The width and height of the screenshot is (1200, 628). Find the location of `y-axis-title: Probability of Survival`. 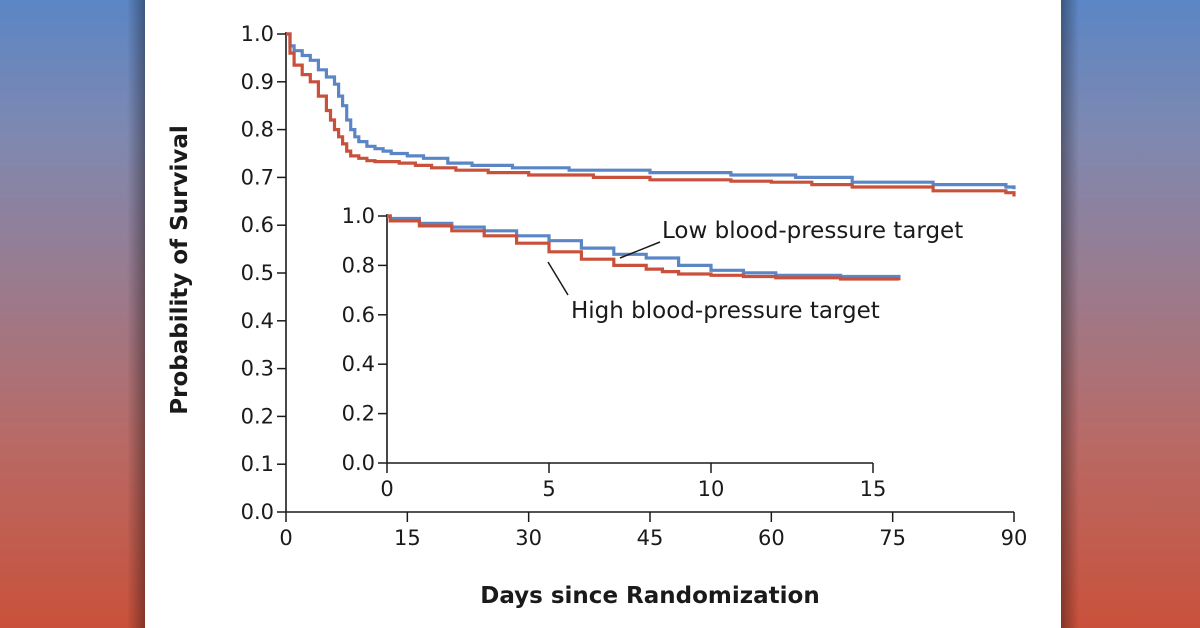

y-axis-title: Probability of Survival is located at coordinates (180, 269).